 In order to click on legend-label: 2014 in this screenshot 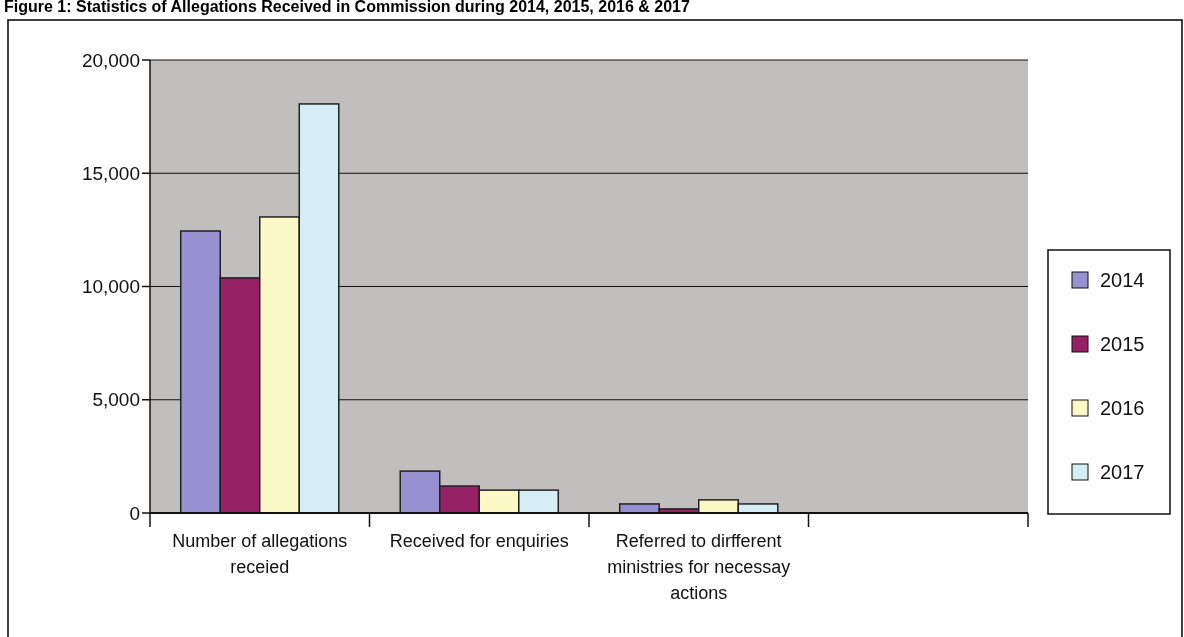, I will do `click(1122, 280)`.